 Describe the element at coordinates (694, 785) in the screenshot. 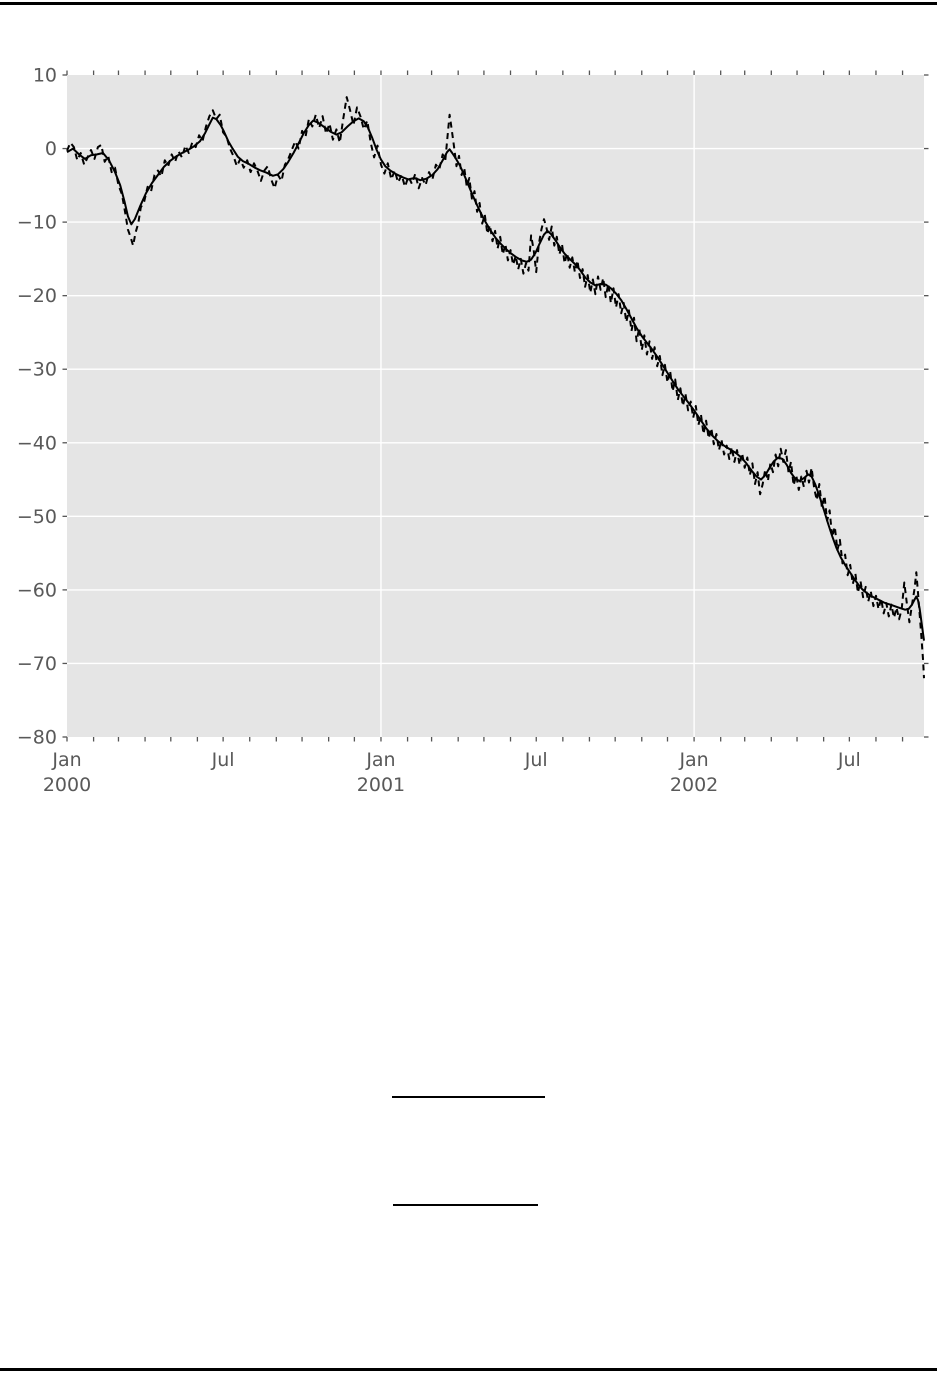

I see `x-tick-label-year: 2002` at that location.